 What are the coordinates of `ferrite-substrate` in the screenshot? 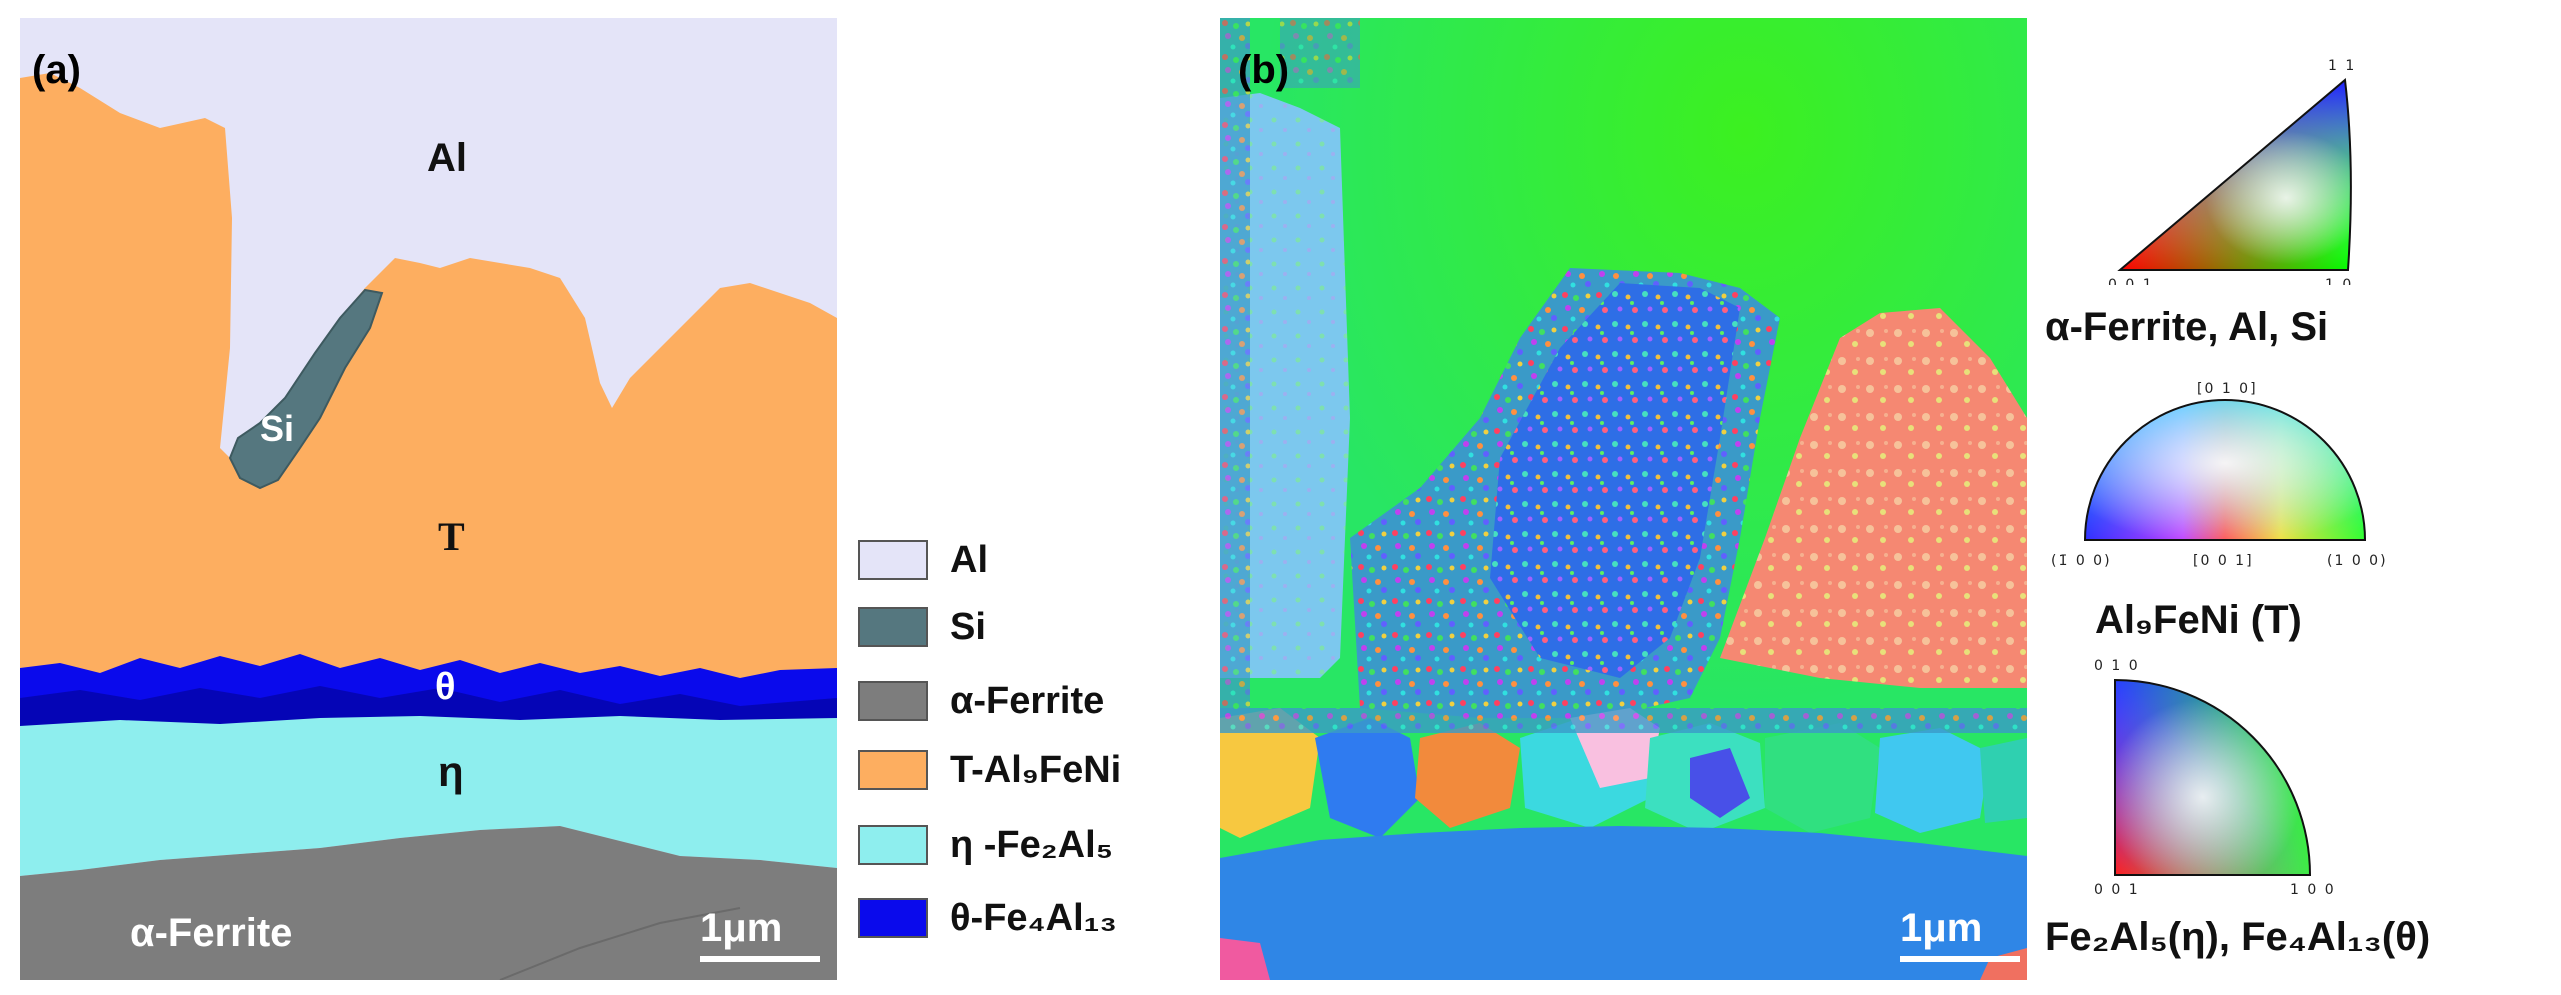 It's located at (1623, 903).